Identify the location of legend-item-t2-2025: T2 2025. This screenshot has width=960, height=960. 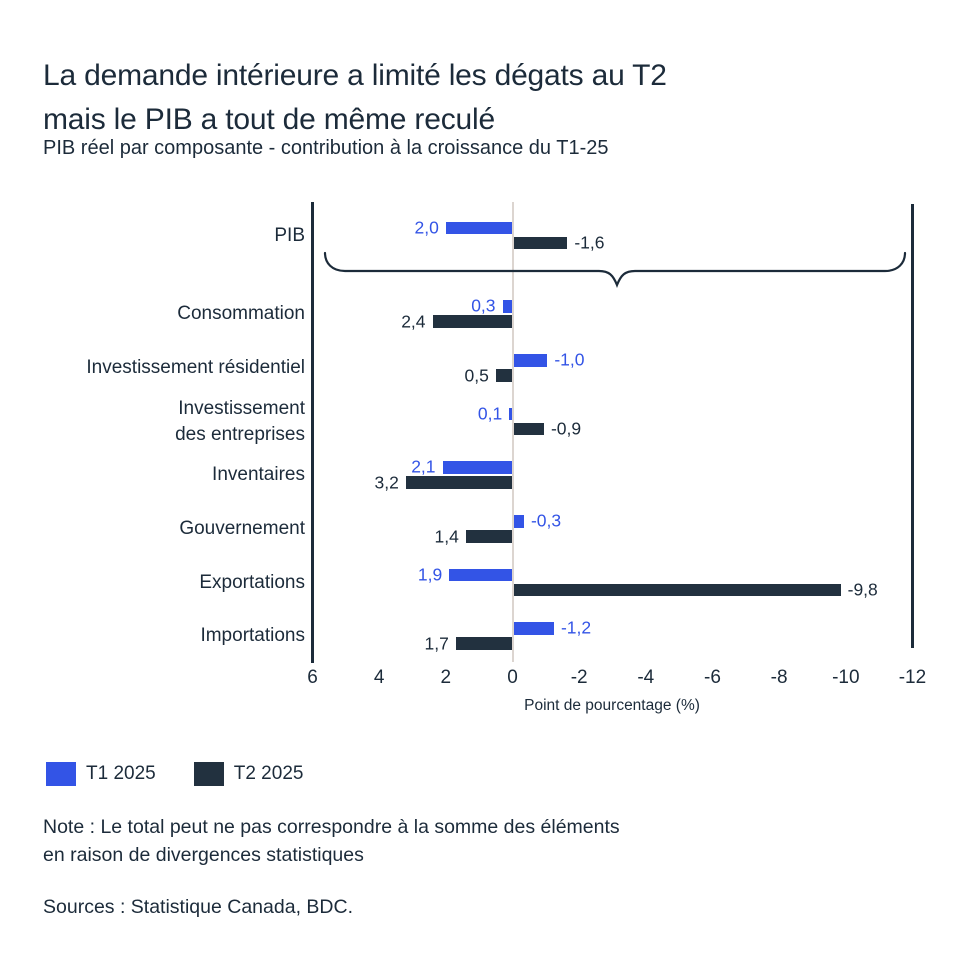
(248, 774).